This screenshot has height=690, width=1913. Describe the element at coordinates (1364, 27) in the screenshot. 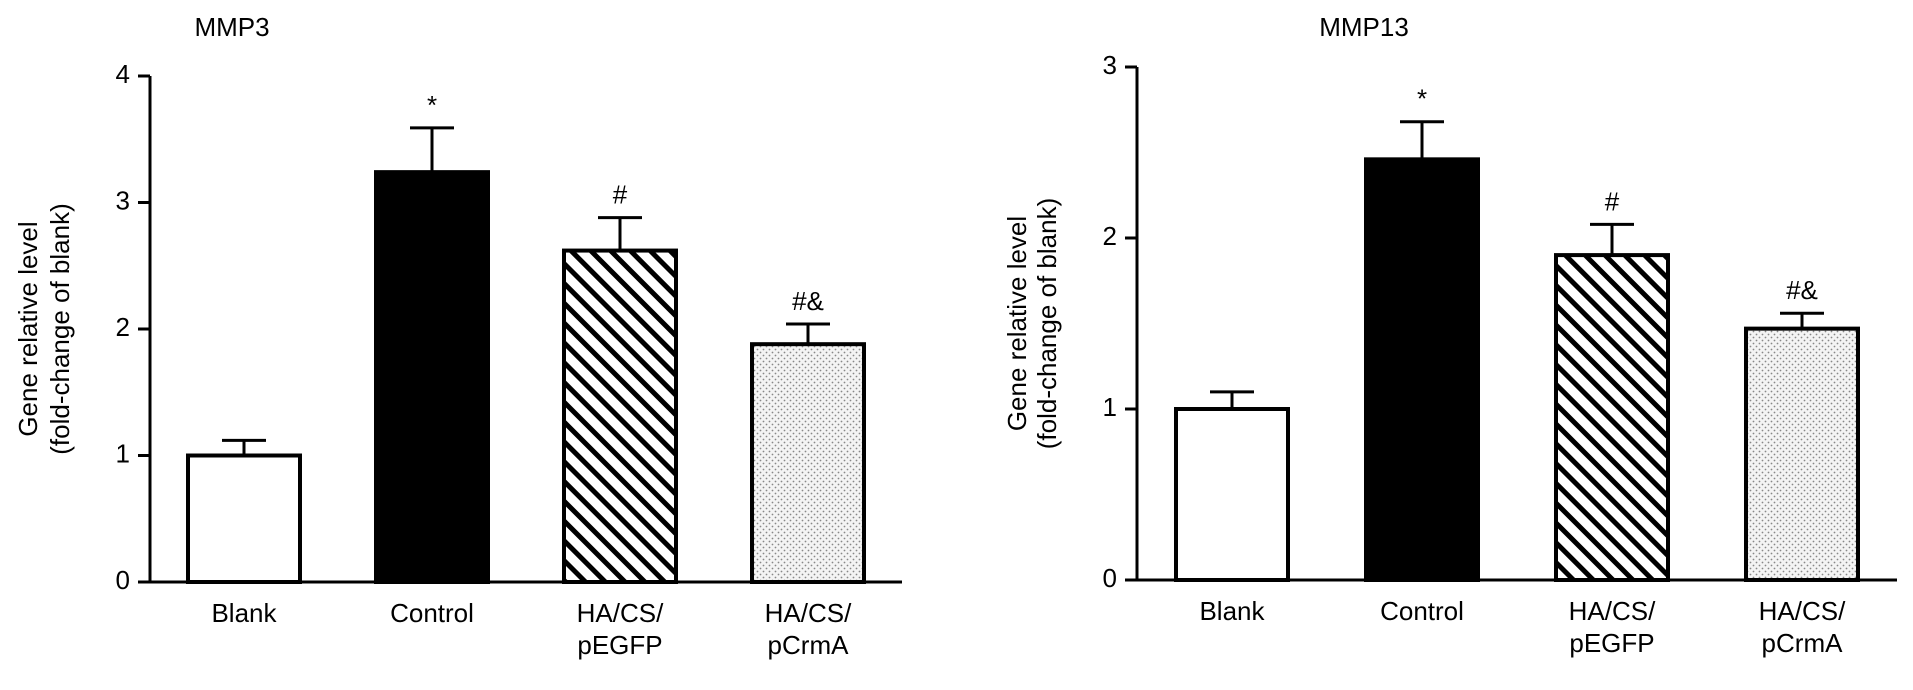

I see `chart-title: MMP13` at that location.